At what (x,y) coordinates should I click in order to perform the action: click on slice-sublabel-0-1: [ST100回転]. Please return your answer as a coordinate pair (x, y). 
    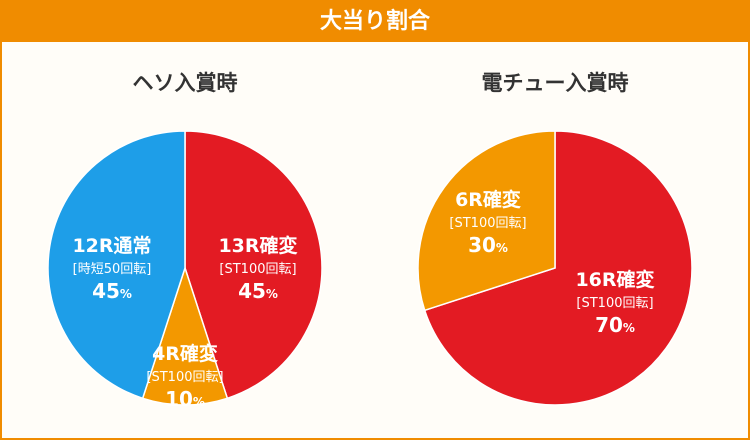
    Looking at the image, I should click on (184, 377).